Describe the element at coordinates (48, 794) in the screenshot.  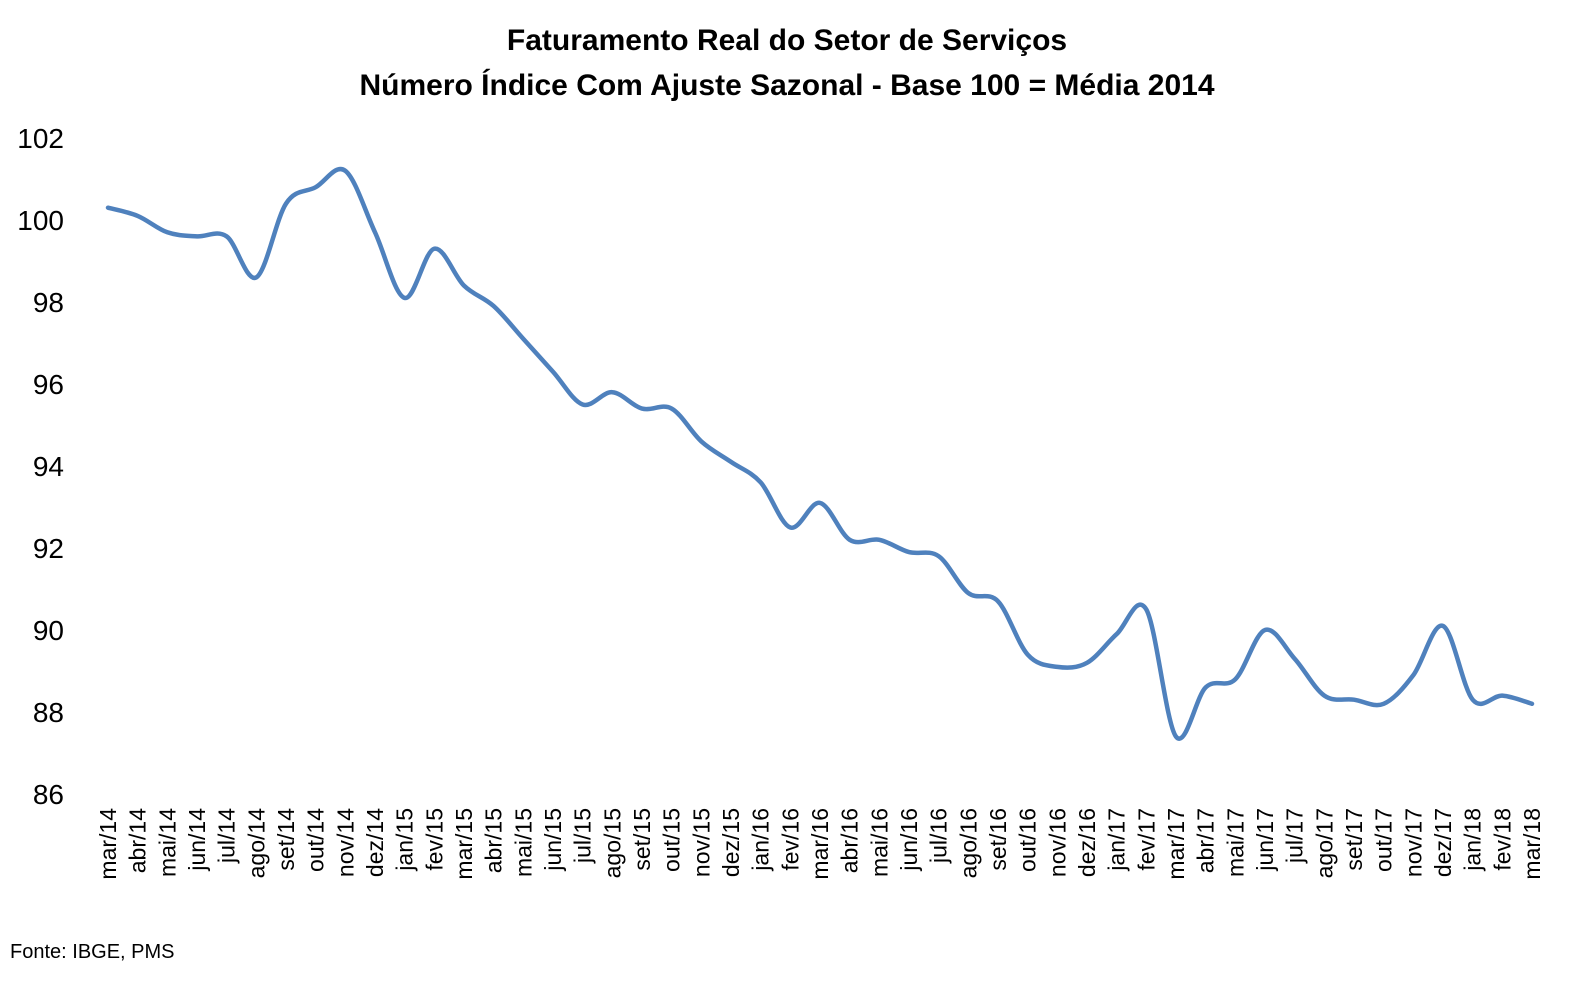
I see `y-tick-label: 86` at that location.